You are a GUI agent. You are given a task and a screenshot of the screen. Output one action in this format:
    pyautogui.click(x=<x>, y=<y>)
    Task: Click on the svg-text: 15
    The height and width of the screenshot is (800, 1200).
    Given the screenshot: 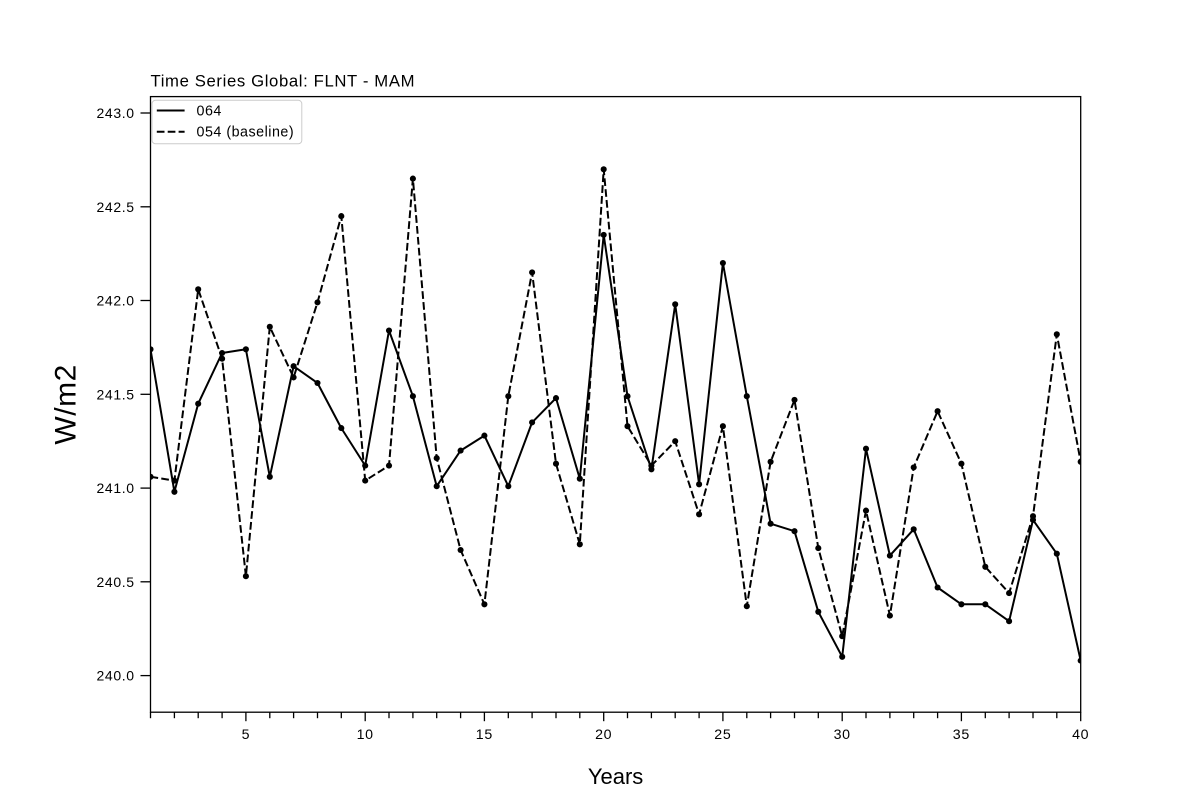 What is the action you would take?
    pyautogui.click(x=484, y=735)
    